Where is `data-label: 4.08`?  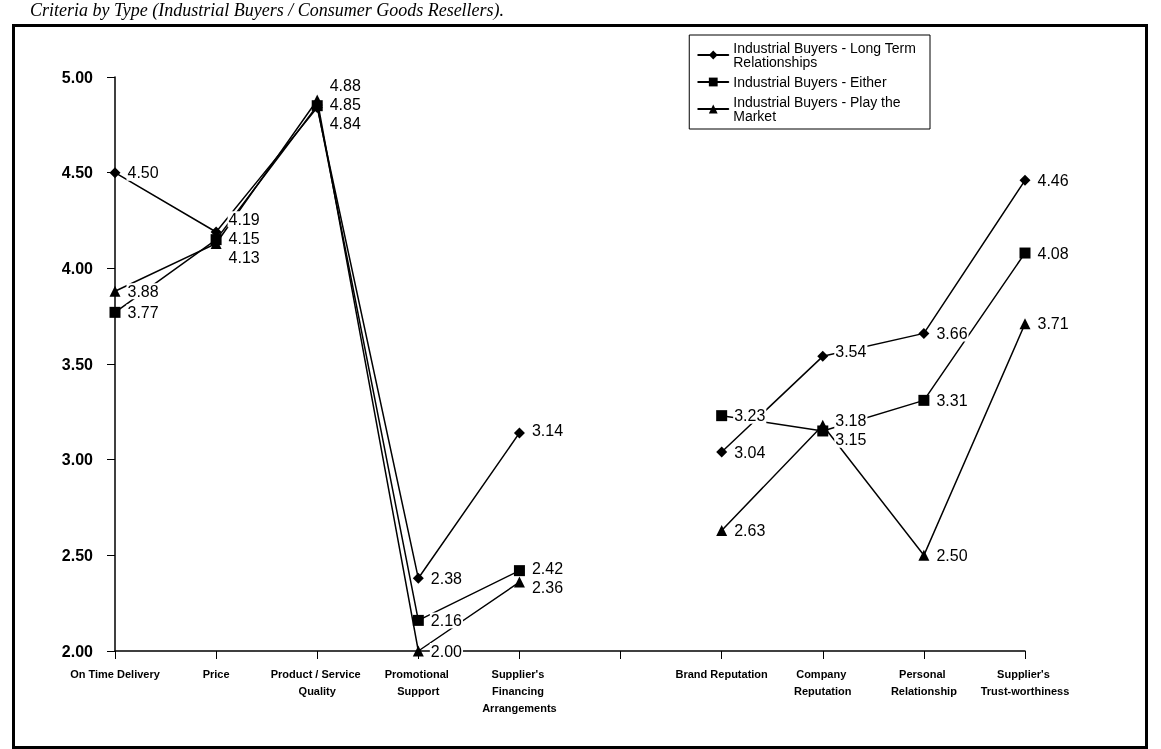 data-label: 4.08 is located at coordinates (1053, 253).